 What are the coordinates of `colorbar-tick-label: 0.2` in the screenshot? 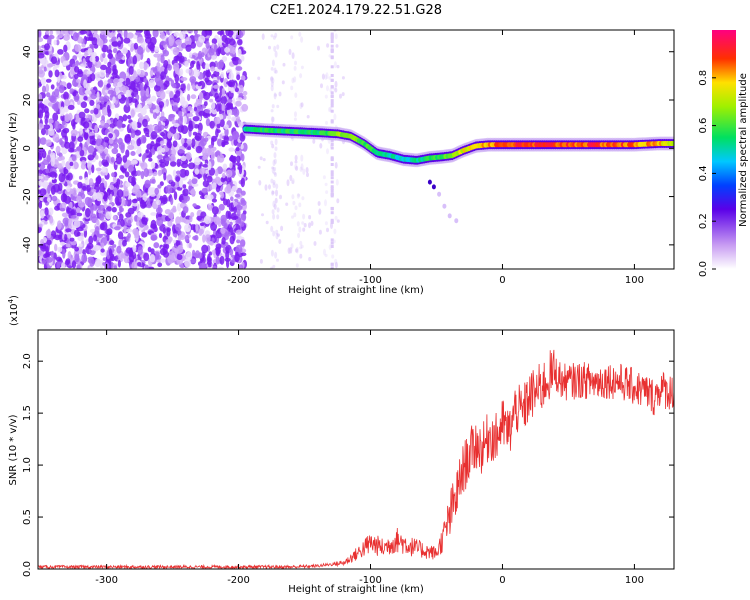 It's located at (703, 221).